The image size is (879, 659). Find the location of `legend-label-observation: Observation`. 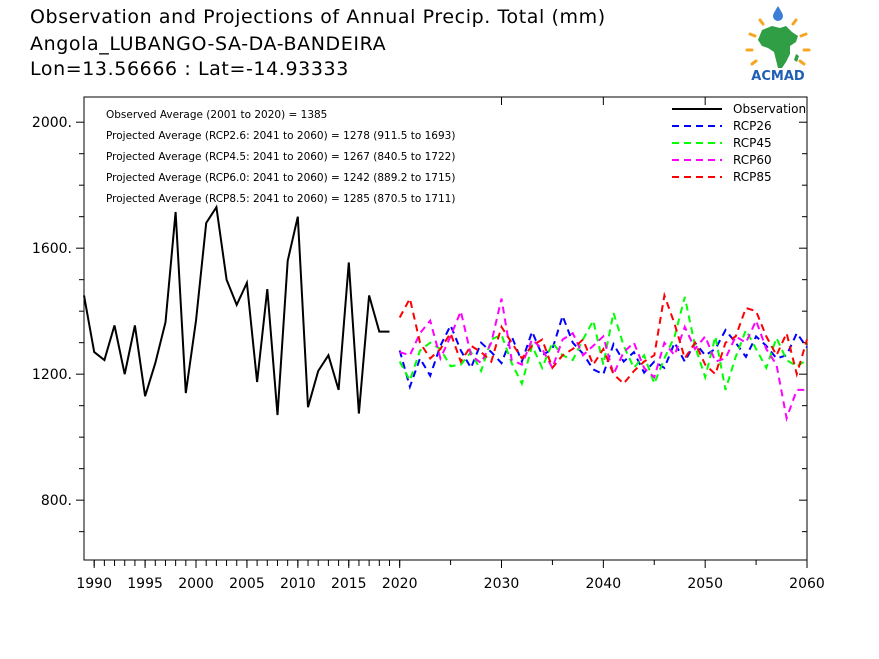

legend-label-observation: Observation is located at coordinates (769, 109).